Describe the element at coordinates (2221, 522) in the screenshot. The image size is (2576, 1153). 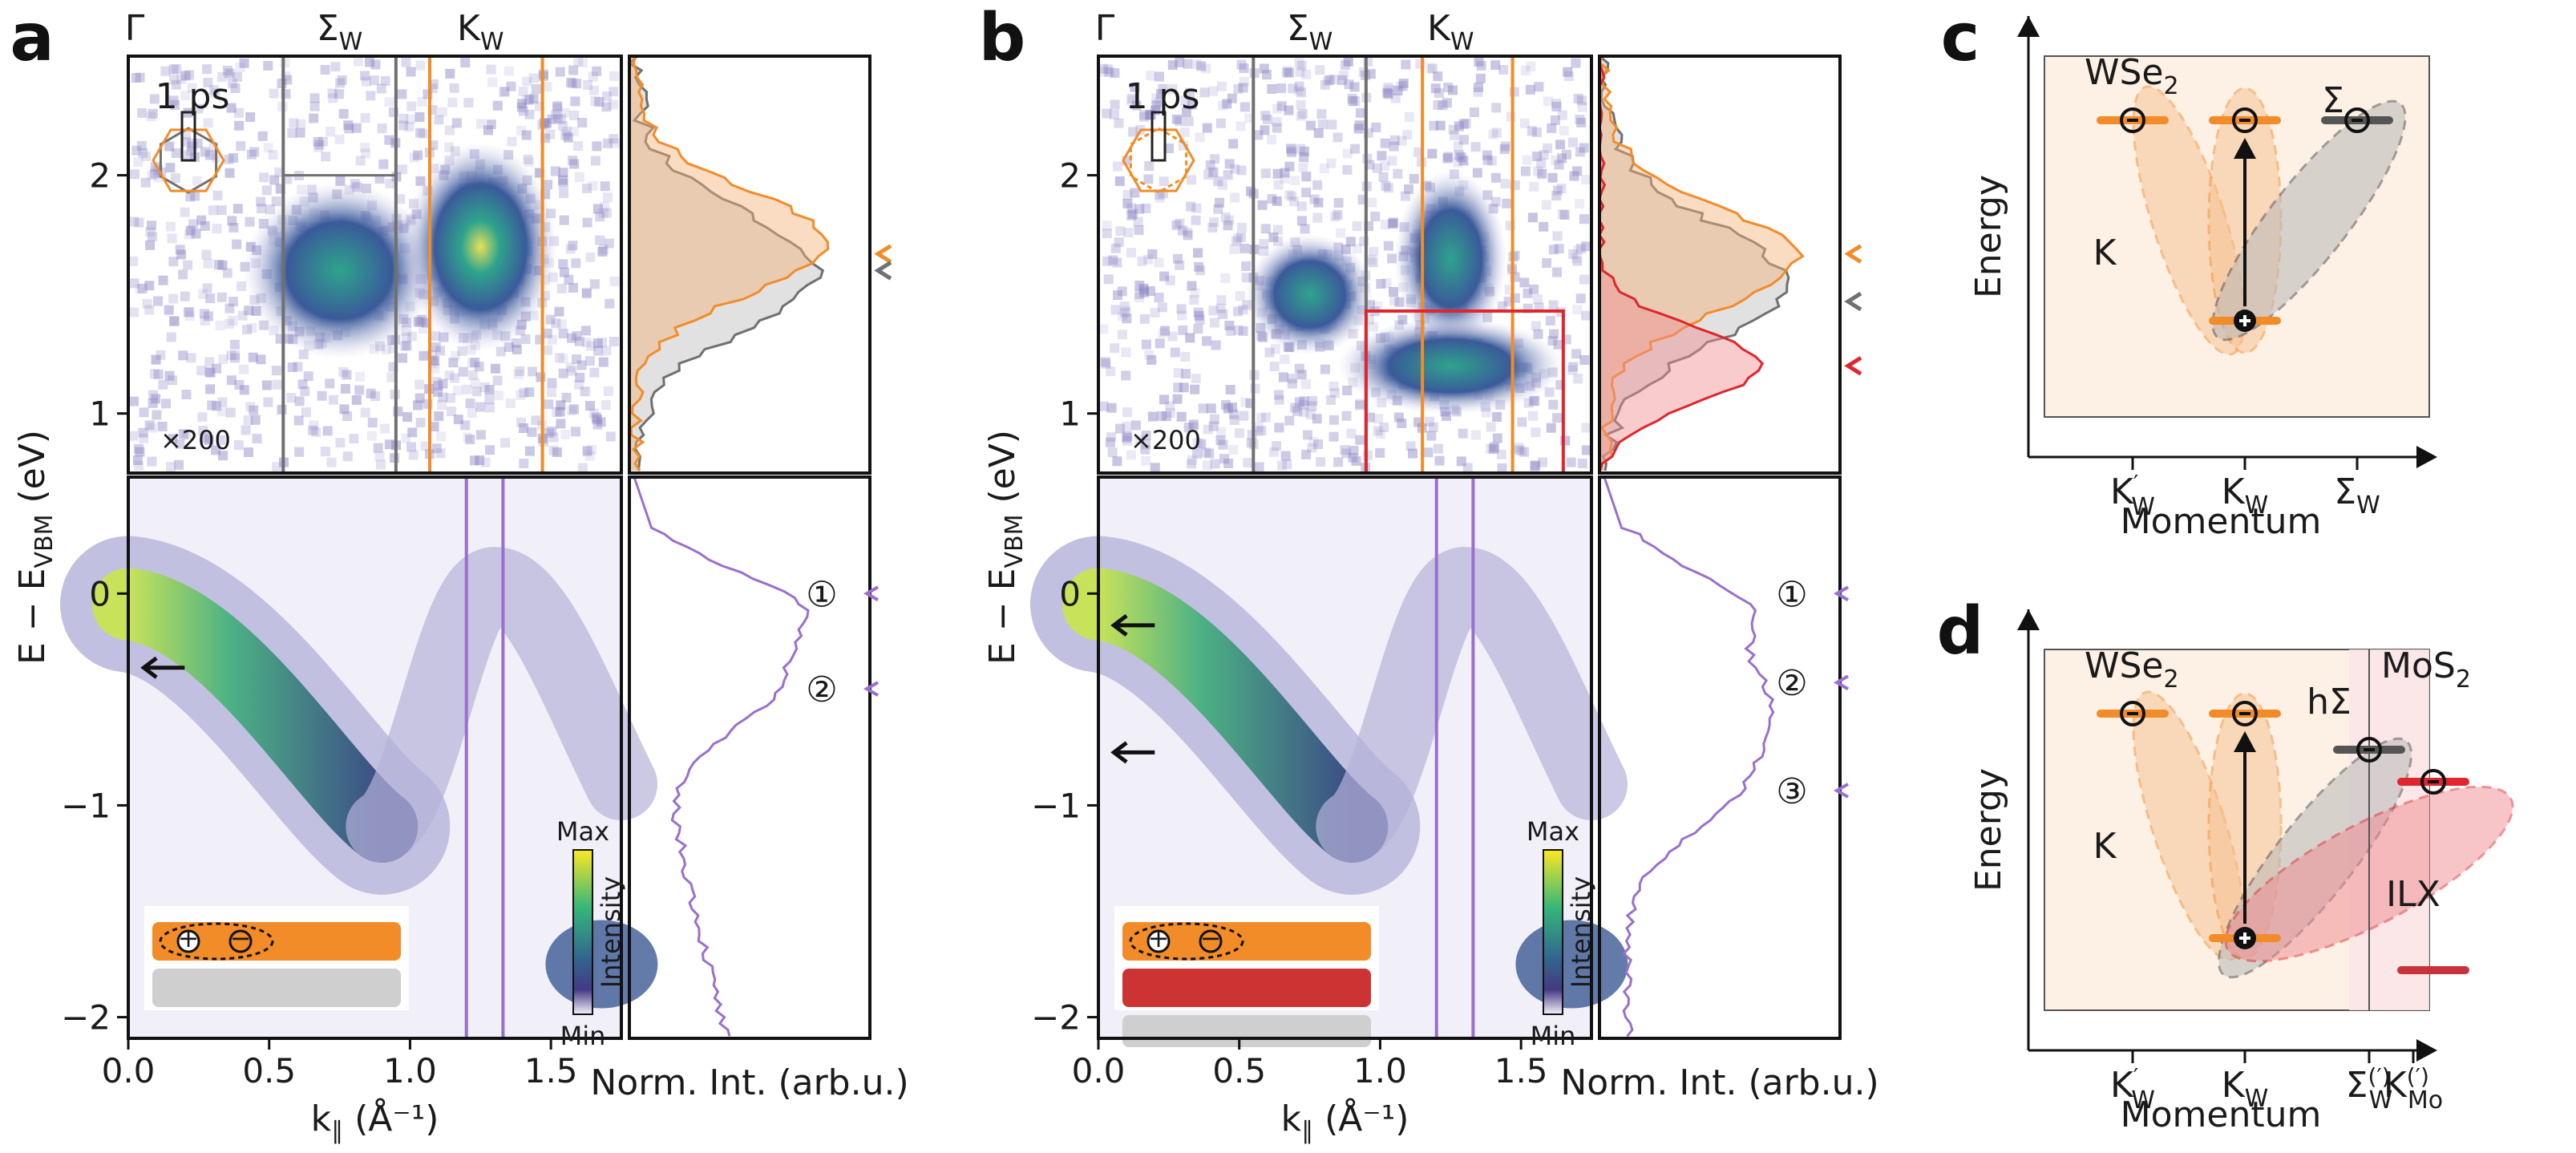
I see `momentum-axis-label: Momentum` at that location.